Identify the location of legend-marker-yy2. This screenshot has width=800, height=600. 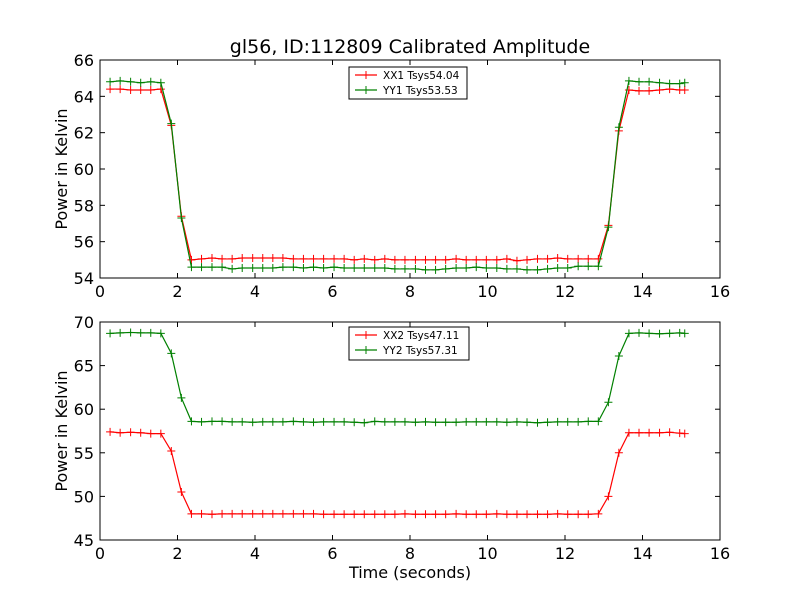
(366, 350).